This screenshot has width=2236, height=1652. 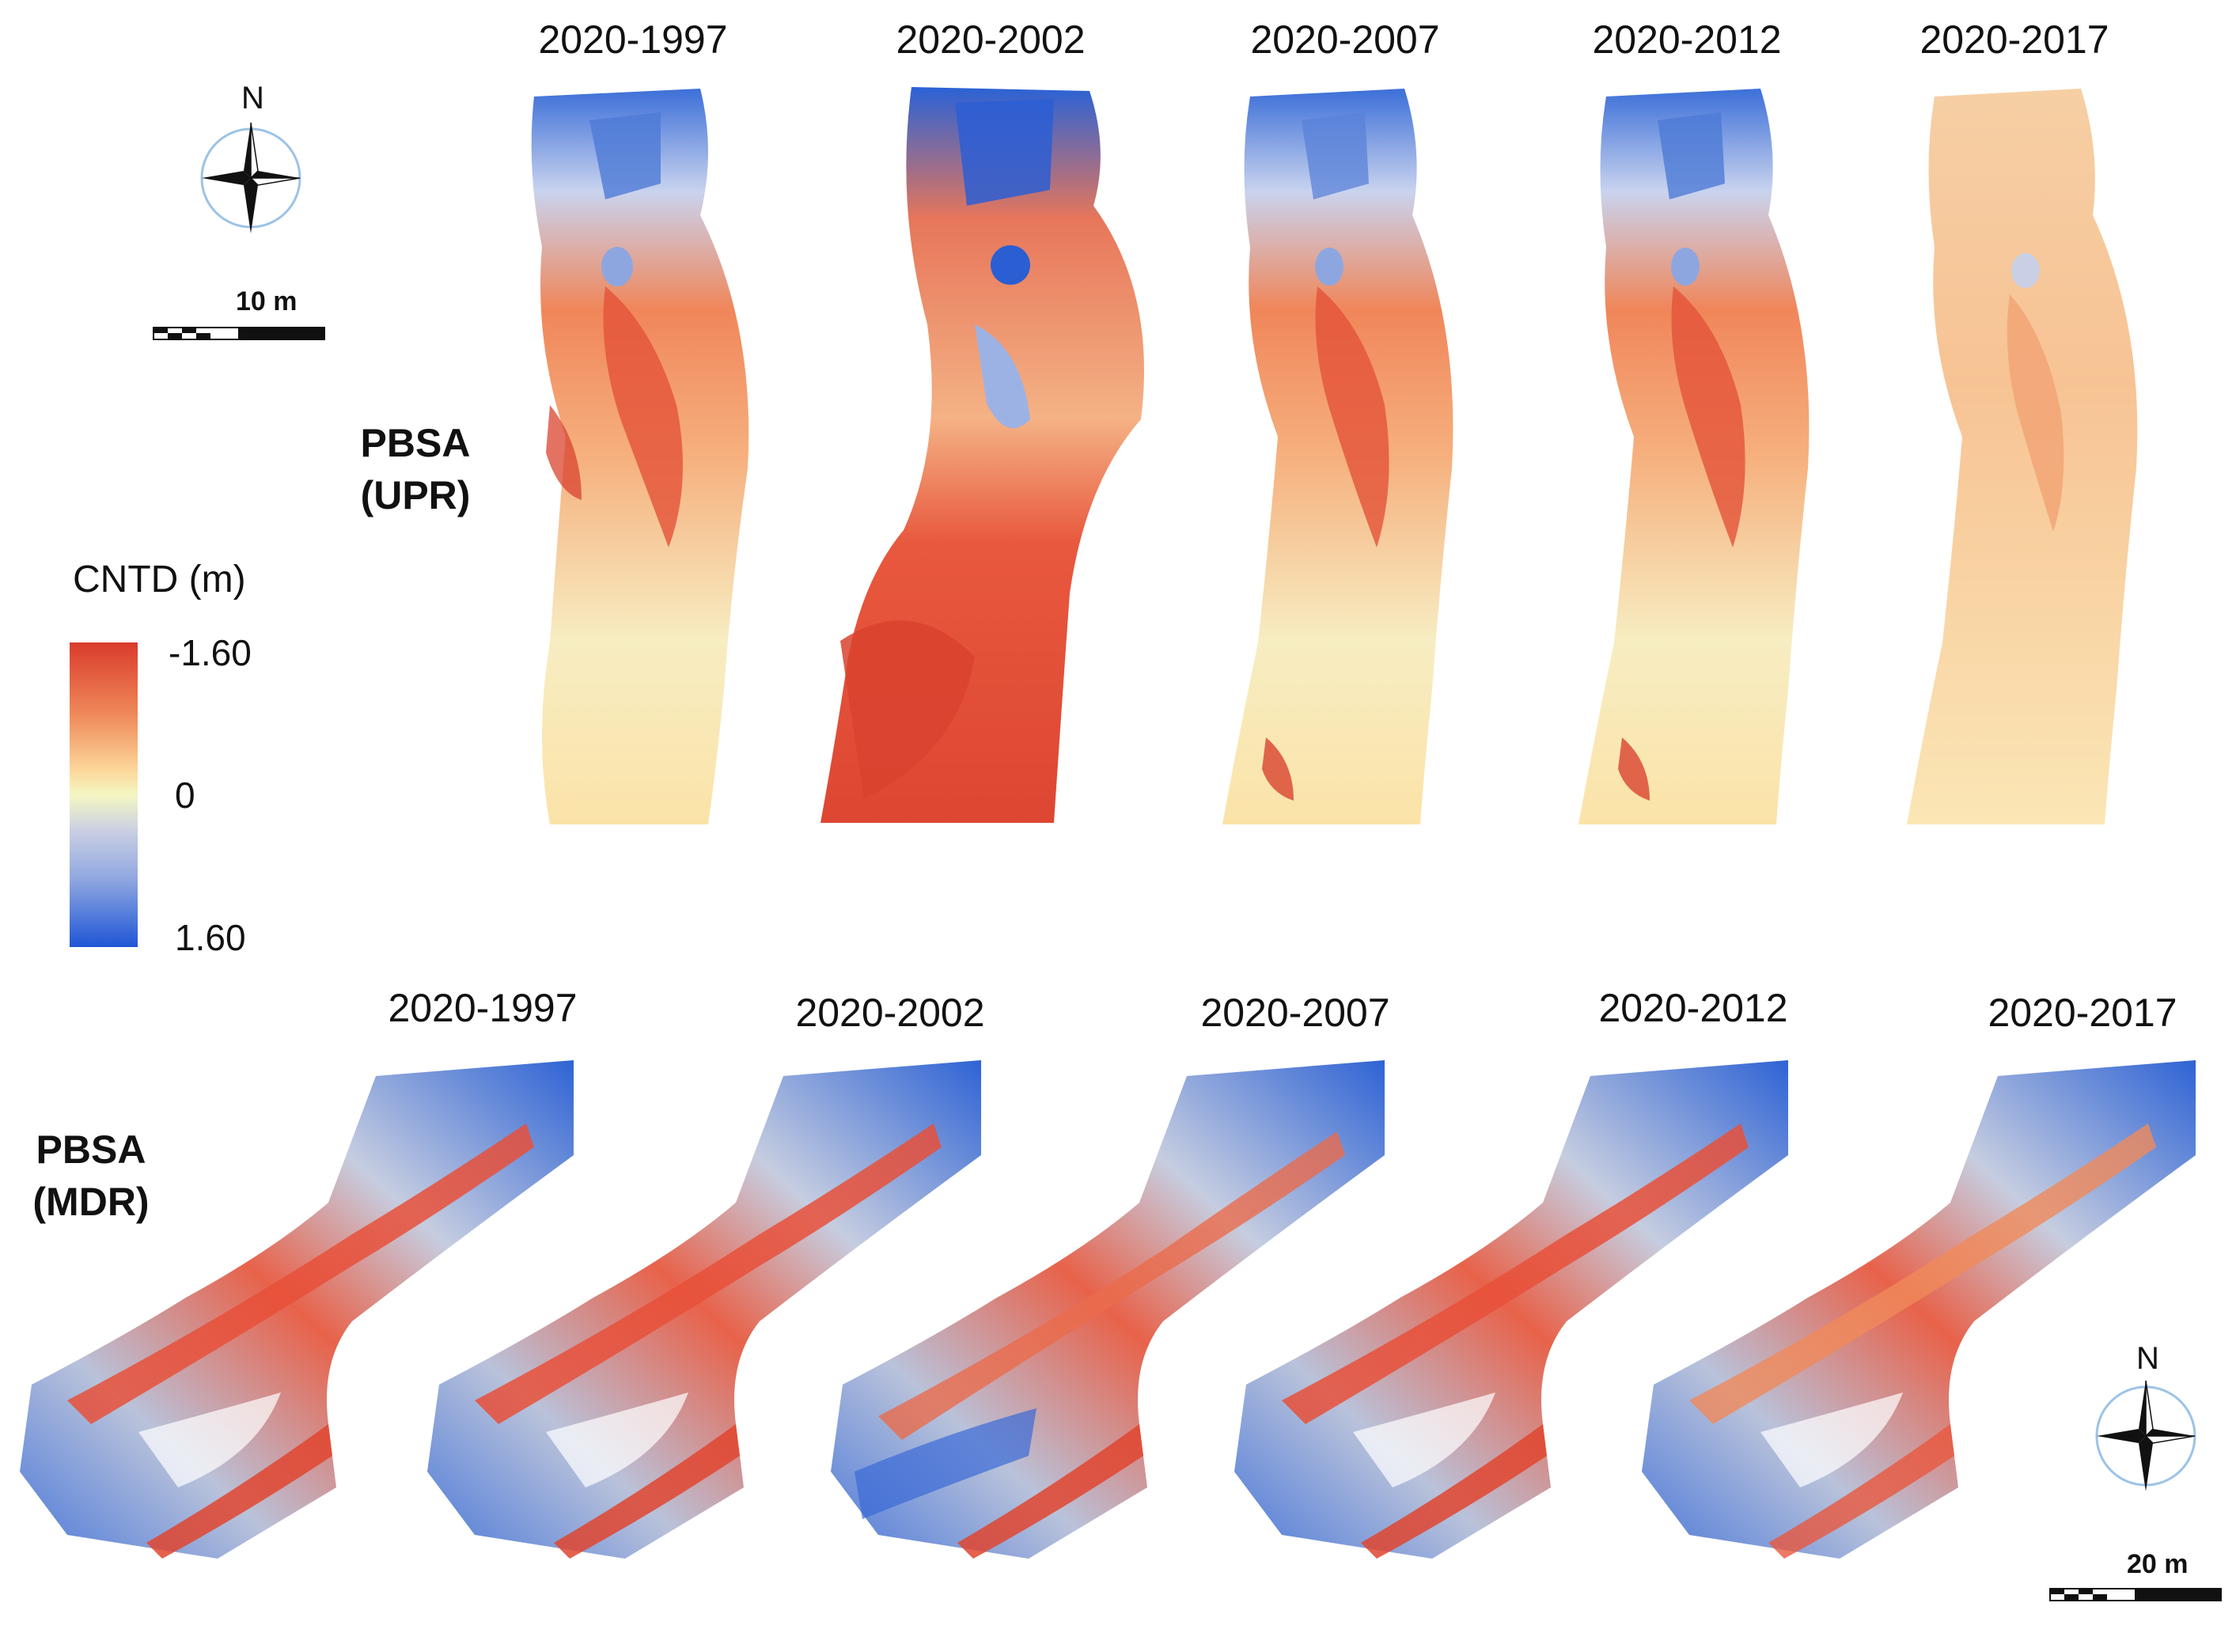 What do you see at coordinates (104, 795) in the screenshot?
I see `legend-colorbar` at bounding box center [104, 795].